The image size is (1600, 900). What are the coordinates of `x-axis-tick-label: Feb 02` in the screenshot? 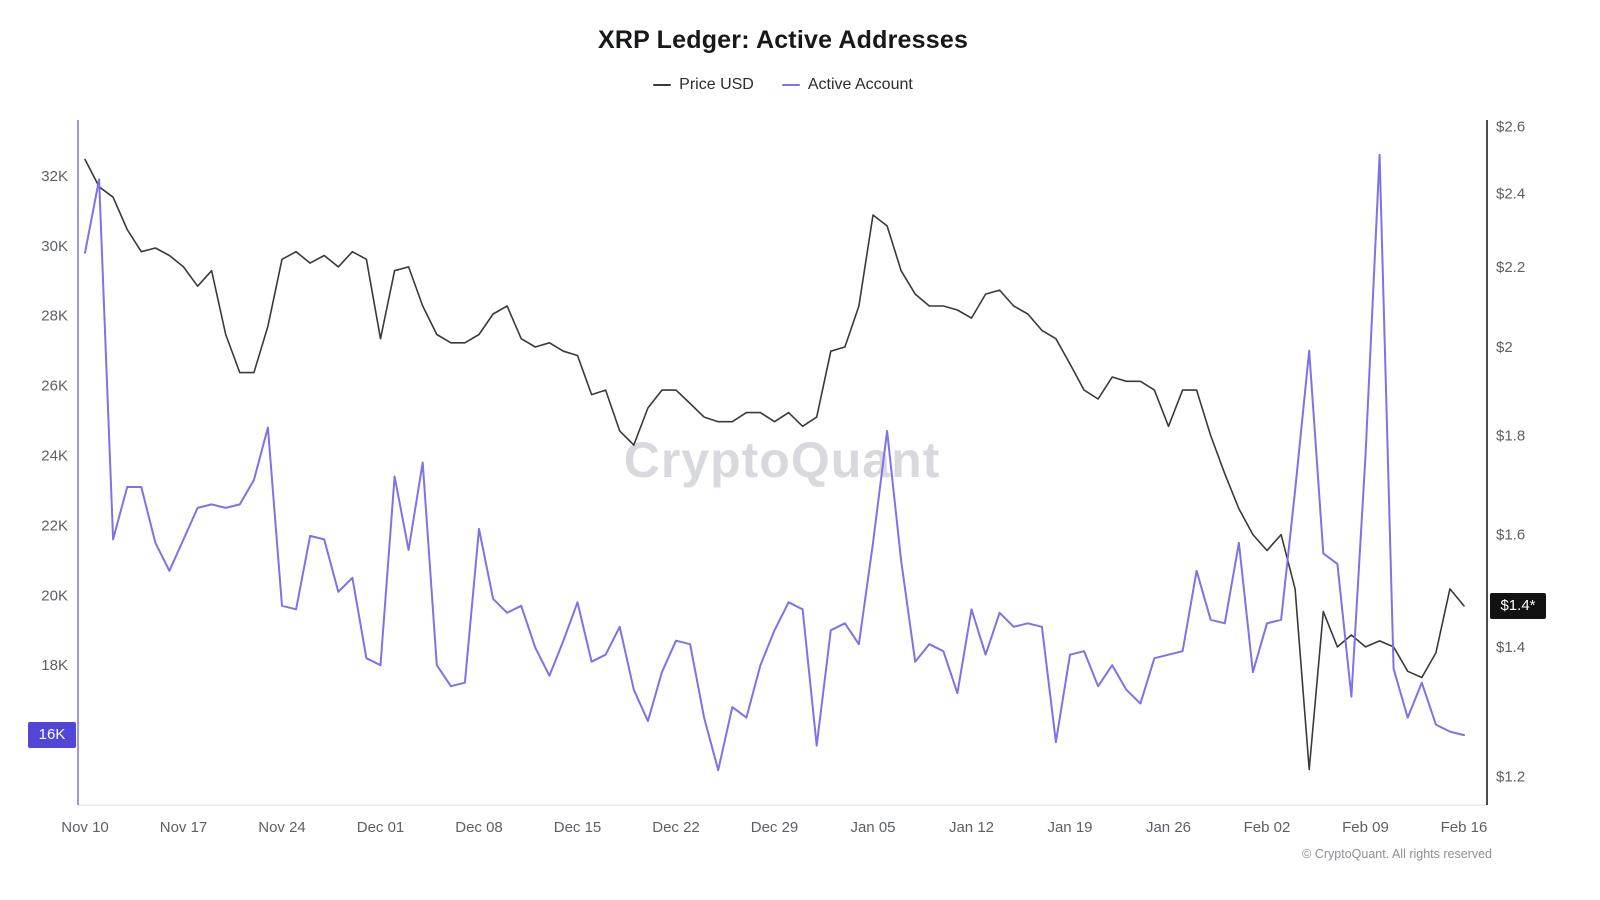 It's located at (1267, 827).